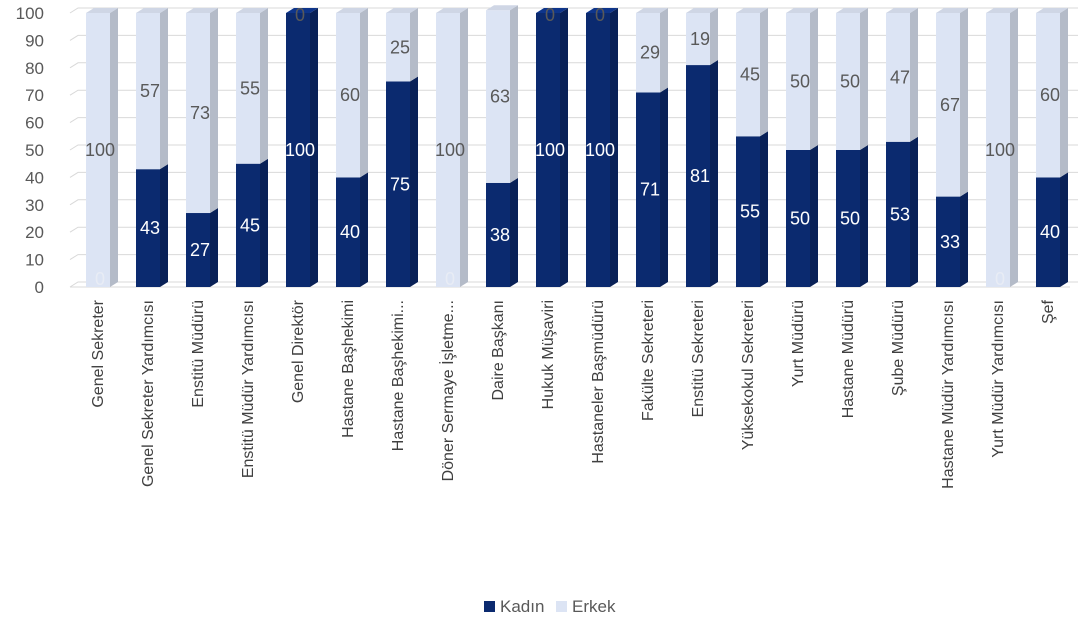 The width and height of the screenshot is (1091, 620). I want to click on data-label: 19, so click(700, 39).